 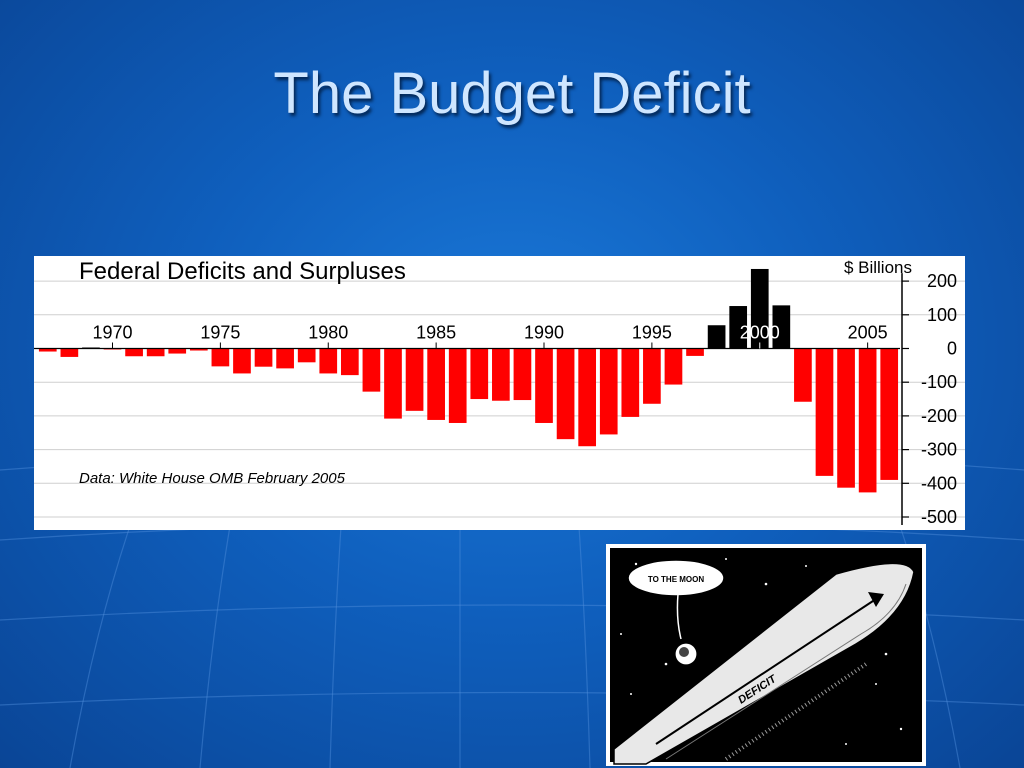 What do you see at coordinates (242, 271) in the screenshot?
I see `chart-title: Federal Deficits and Surpluses` at bounding box center [242, 271].